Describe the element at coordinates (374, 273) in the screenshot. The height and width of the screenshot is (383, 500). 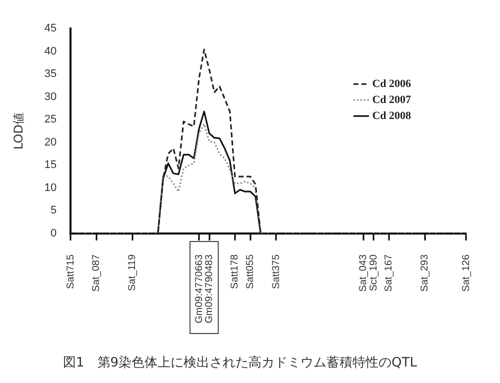
I see `x-tick-label: Sct_190` at that location.